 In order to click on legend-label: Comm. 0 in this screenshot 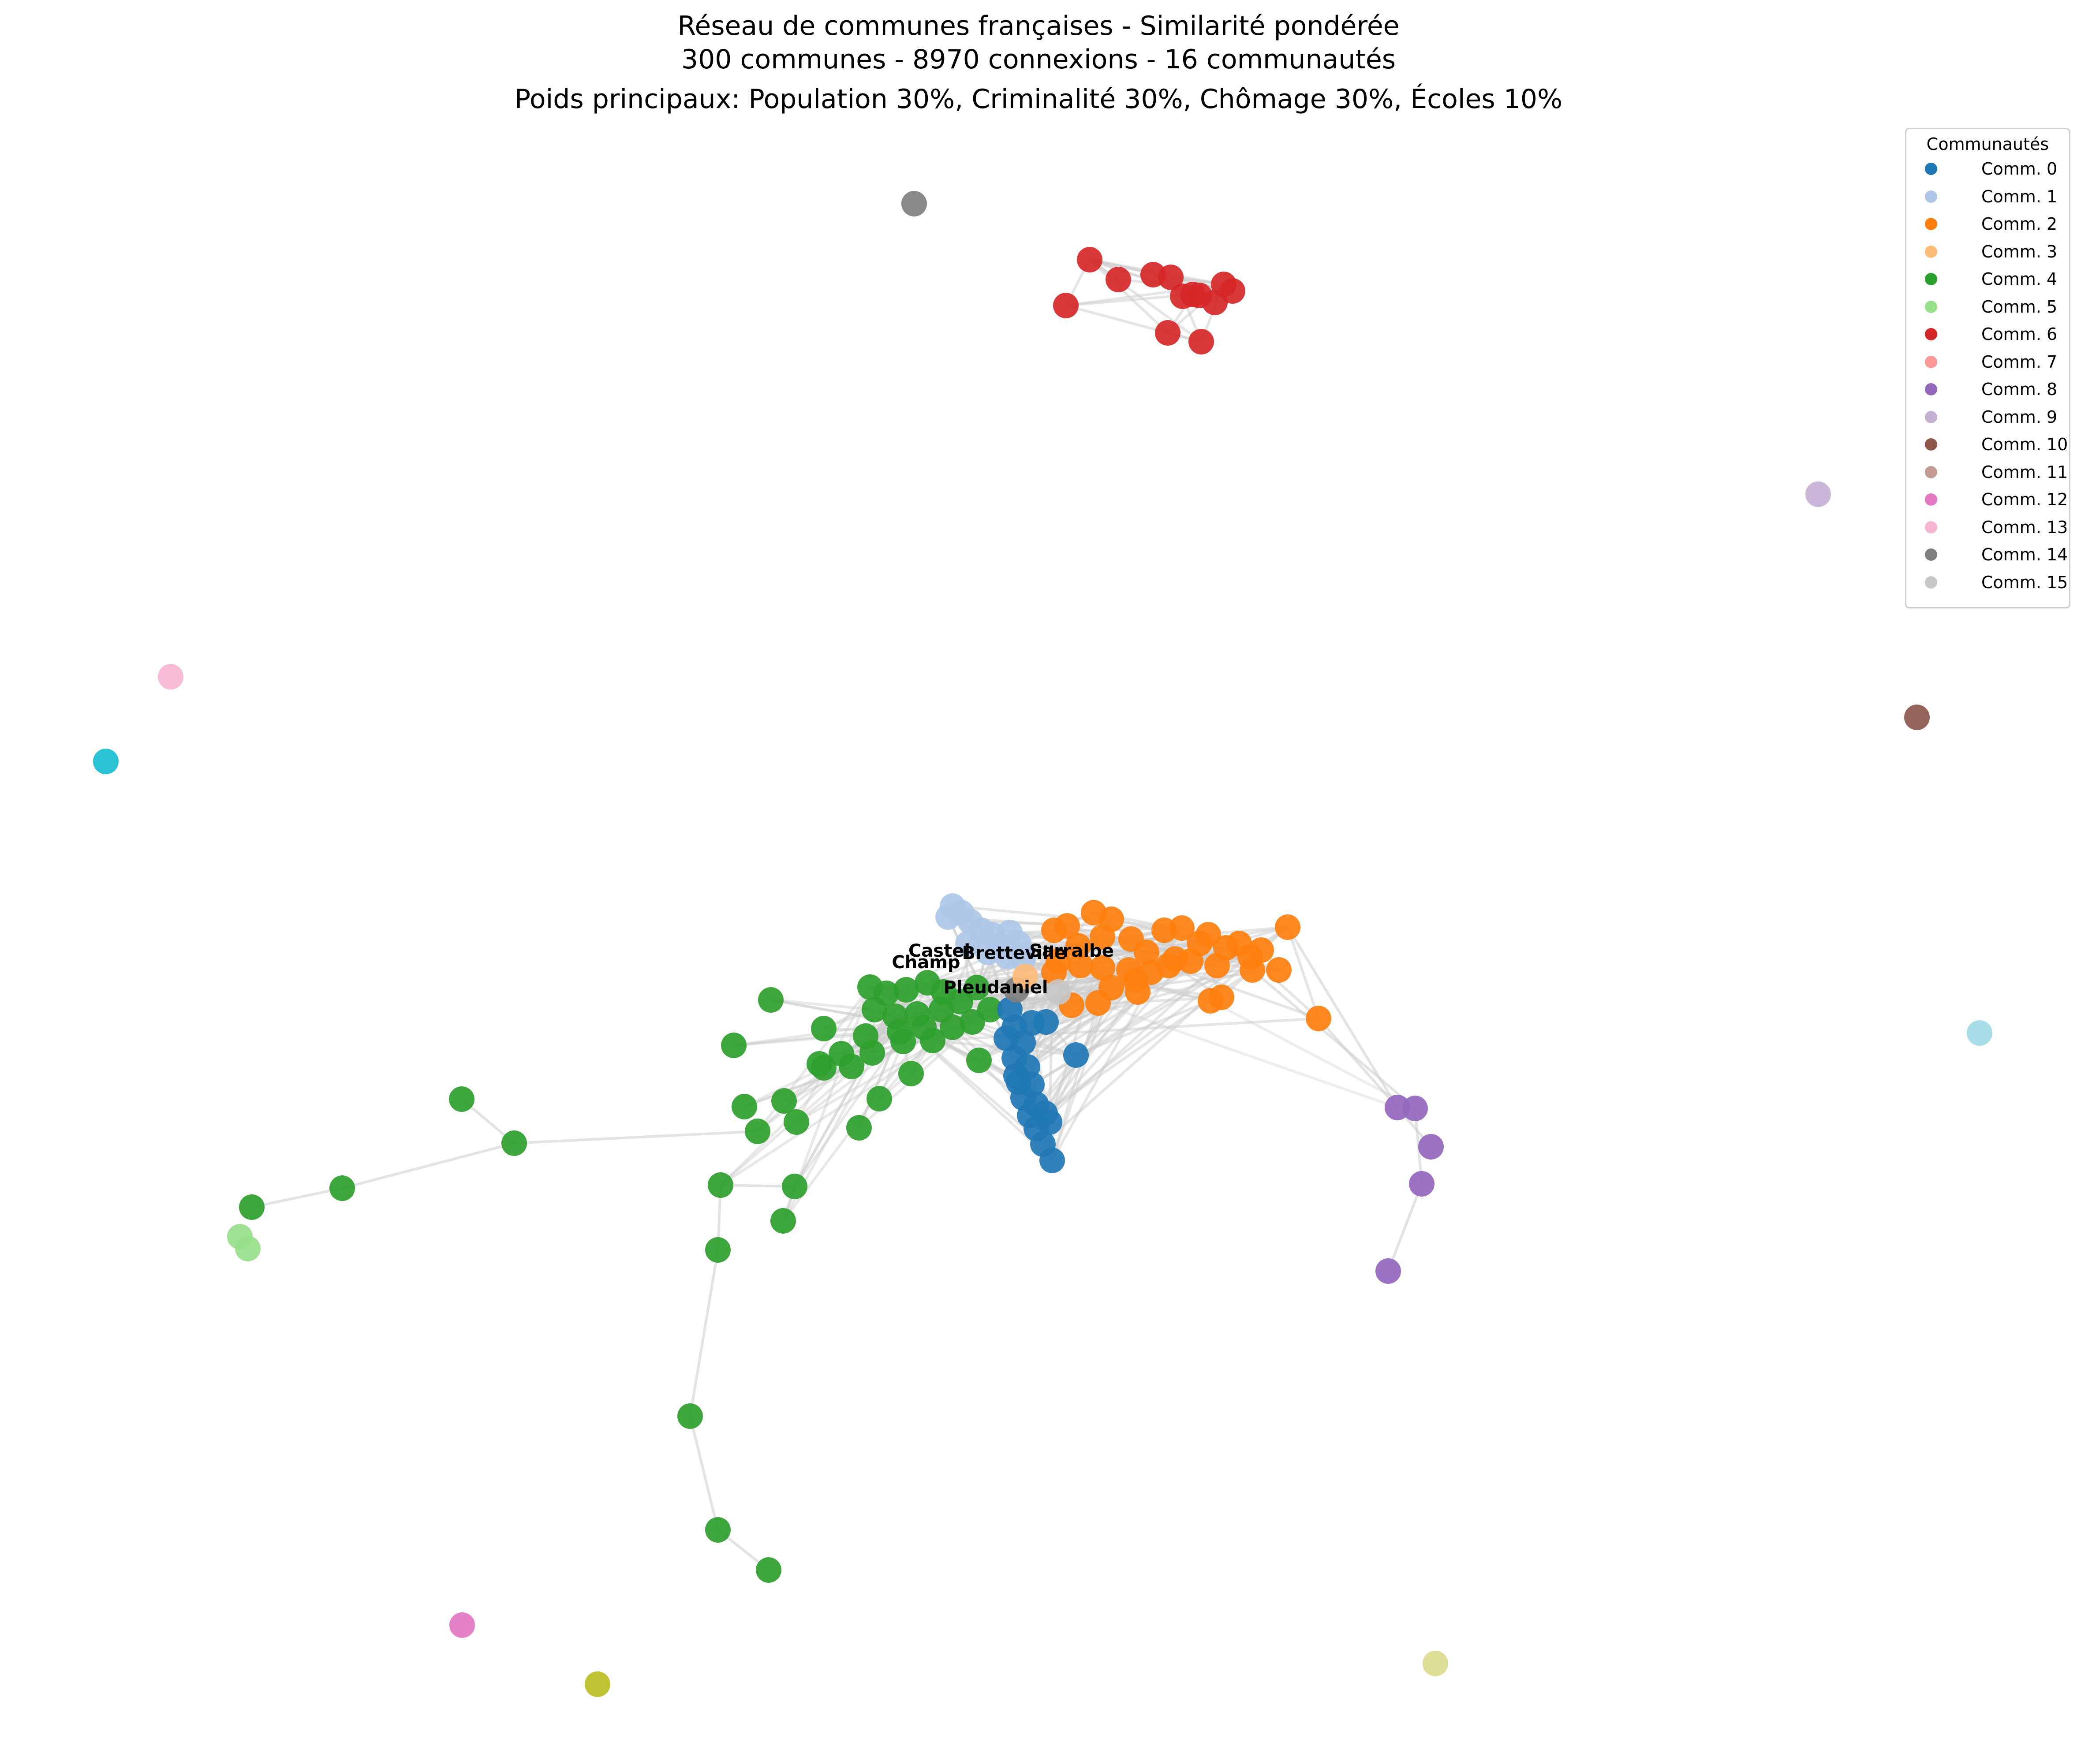, I will do `click(2019, 169)`.